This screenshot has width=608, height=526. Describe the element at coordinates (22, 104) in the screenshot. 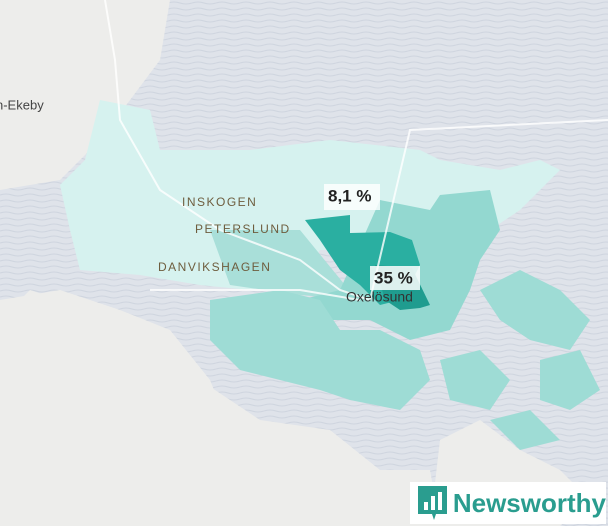

I see `place-label: n-Ekeby` at that location.